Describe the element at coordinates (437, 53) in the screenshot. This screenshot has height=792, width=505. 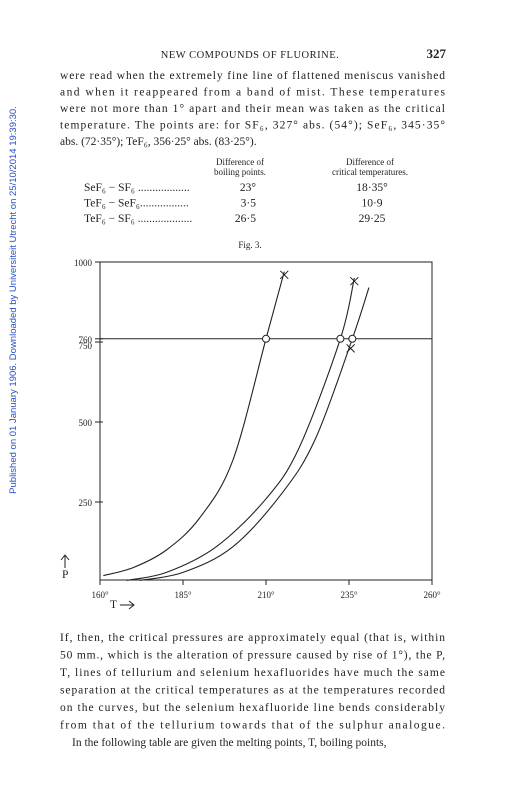
I see `page-number: 327` at that location.